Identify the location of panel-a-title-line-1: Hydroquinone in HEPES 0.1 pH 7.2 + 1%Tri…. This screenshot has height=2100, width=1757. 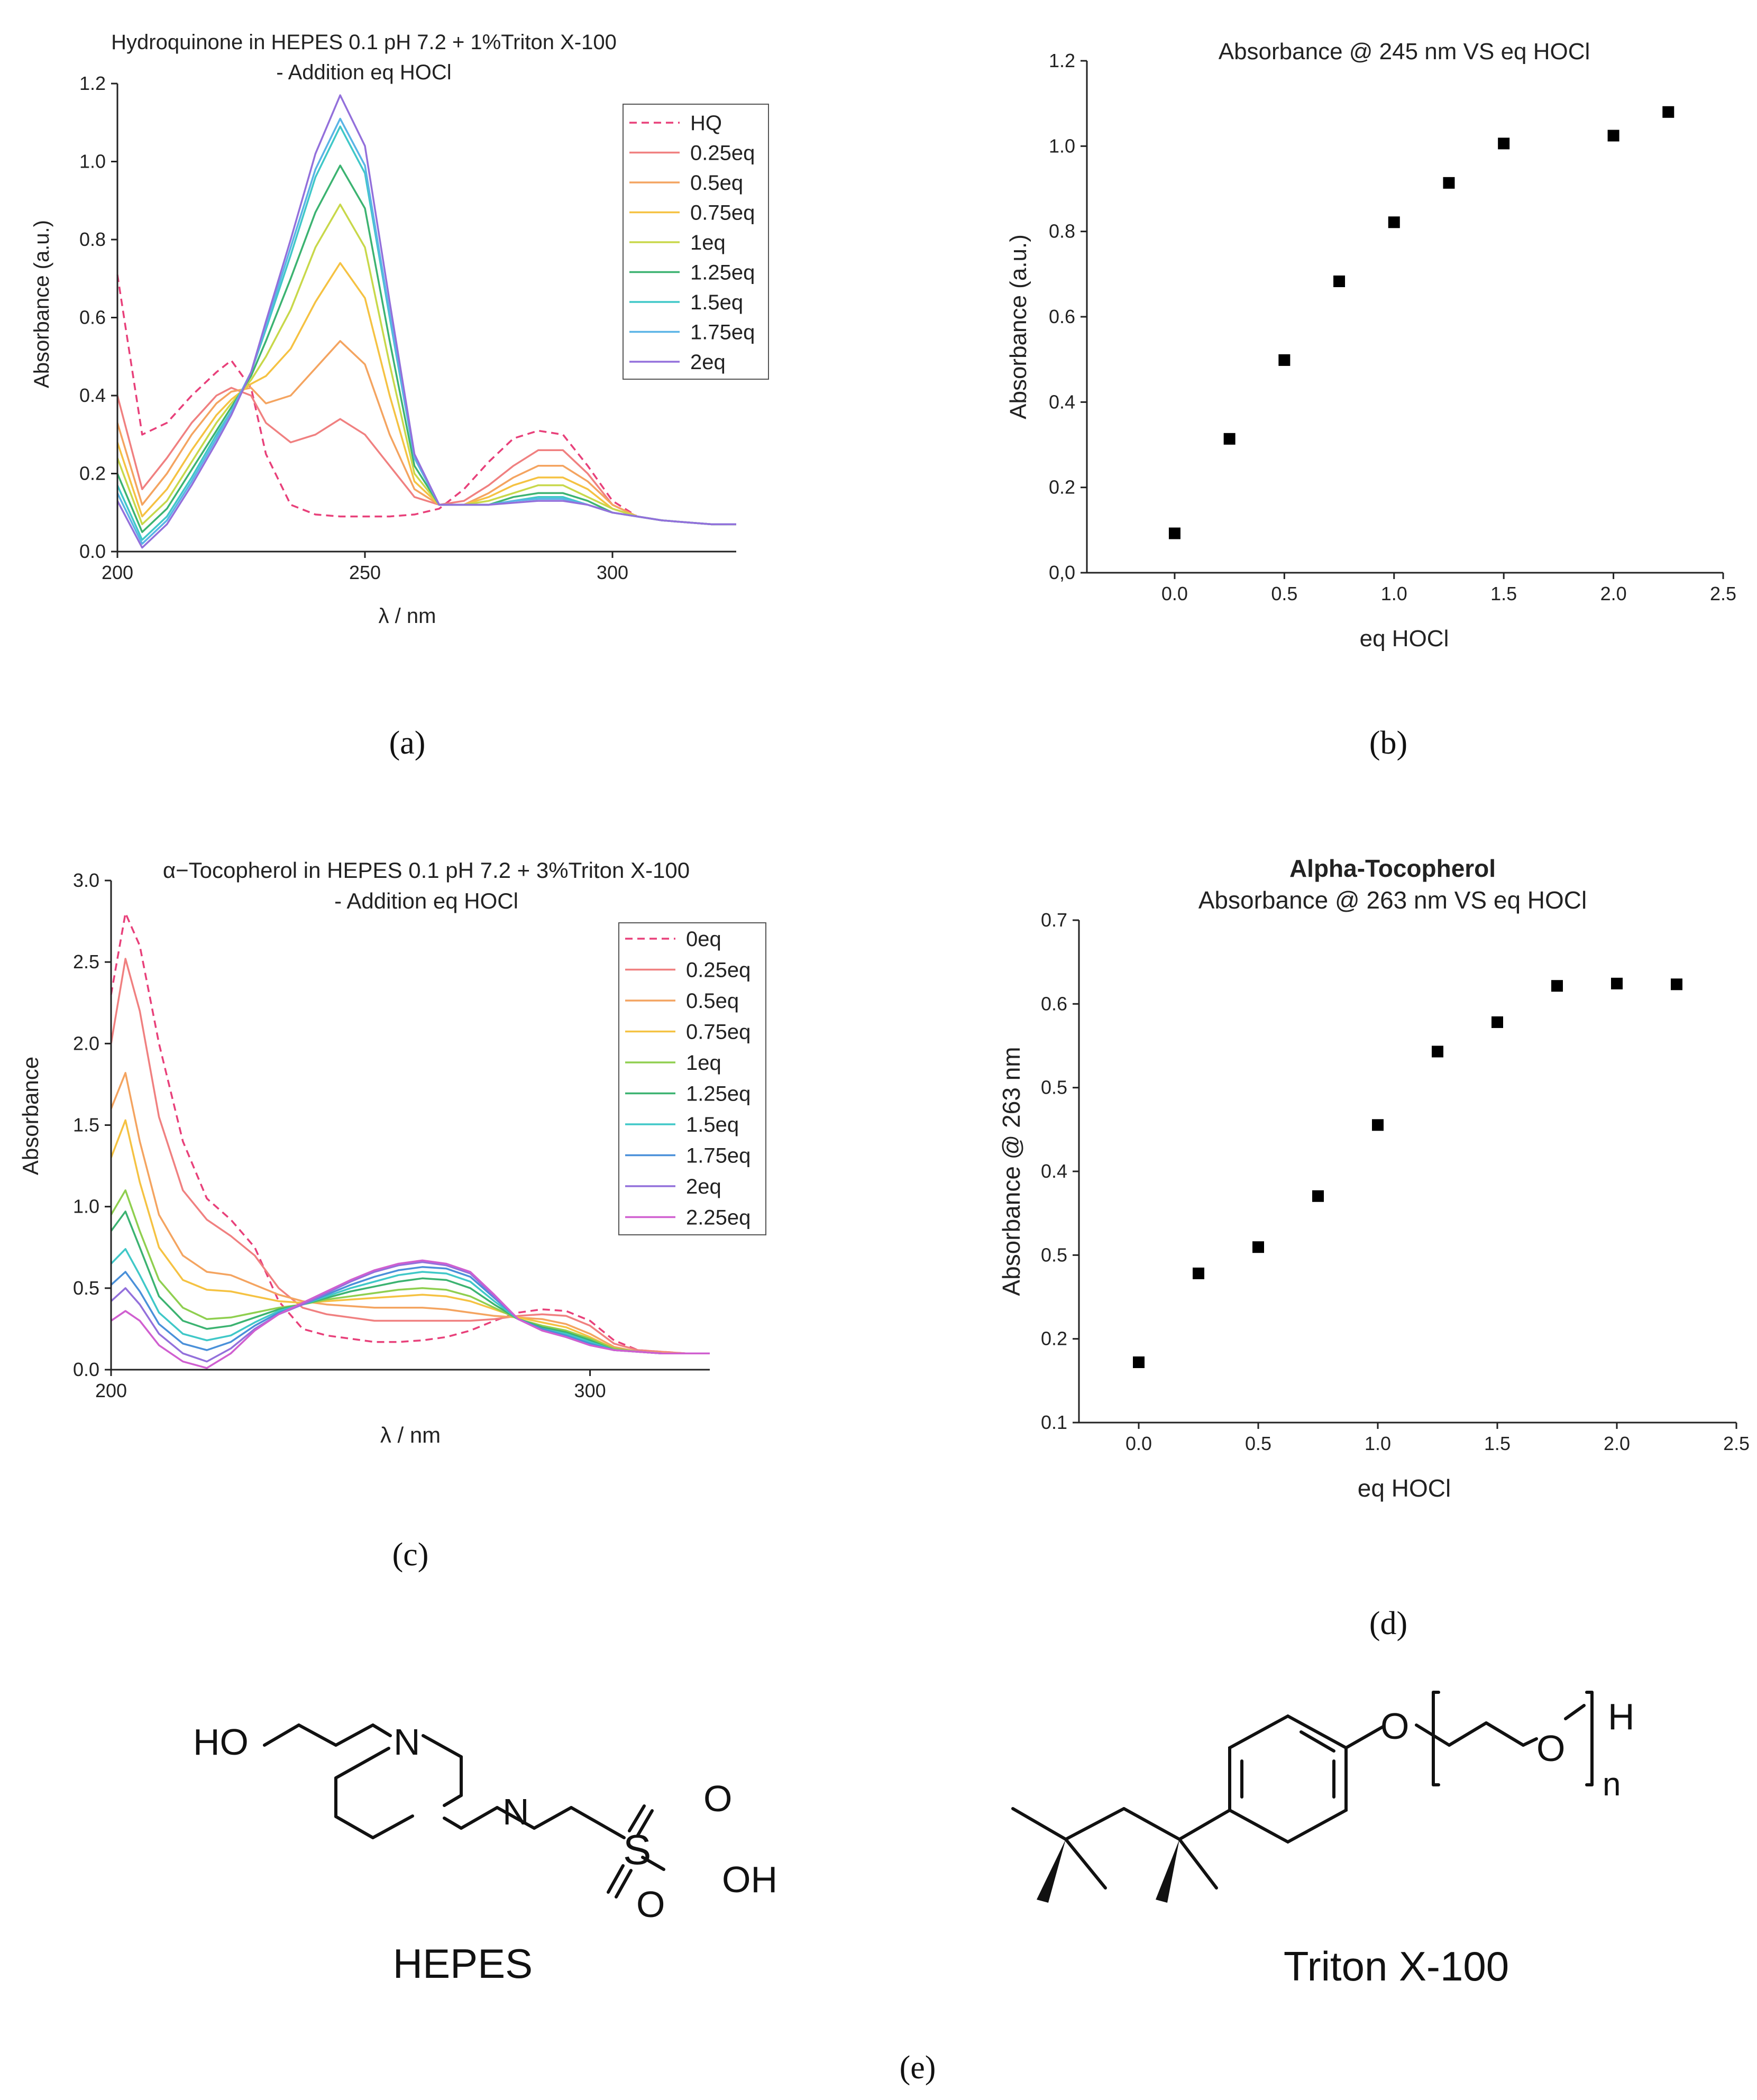
(364, 42).